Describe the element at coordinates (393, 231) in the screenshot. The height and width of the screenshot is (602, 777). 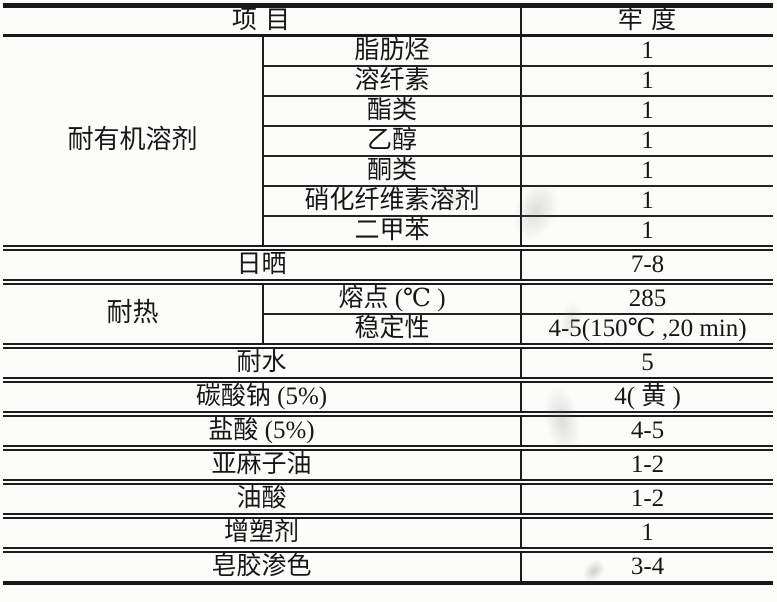
I see `solvent-item-cell: 二甲苯` at that location.